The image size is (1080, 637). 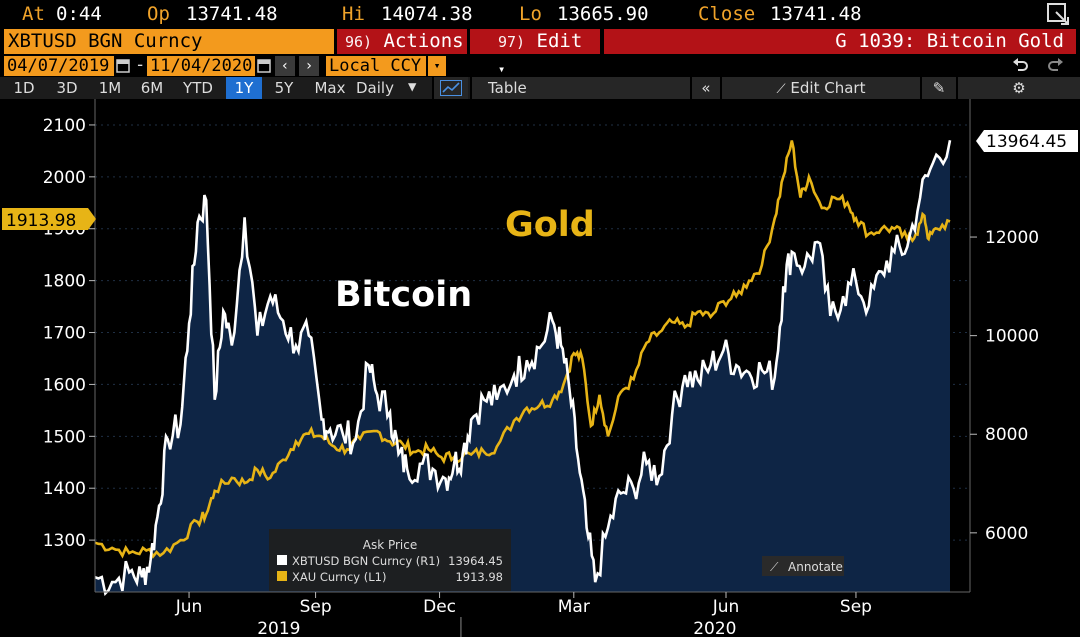 What do you see at coordinates (41, 221) in the screenshot?
I see `gold-last-value: 1913.98` at bounding box center [41, 221].